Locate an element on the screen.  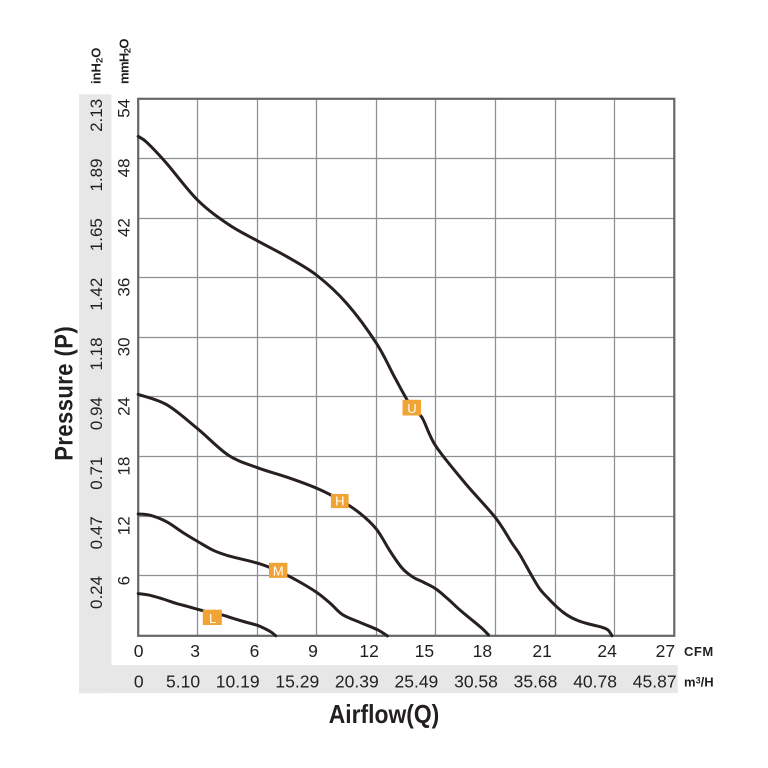
svg-text: 0.24 is located at coordinates (96, 592).